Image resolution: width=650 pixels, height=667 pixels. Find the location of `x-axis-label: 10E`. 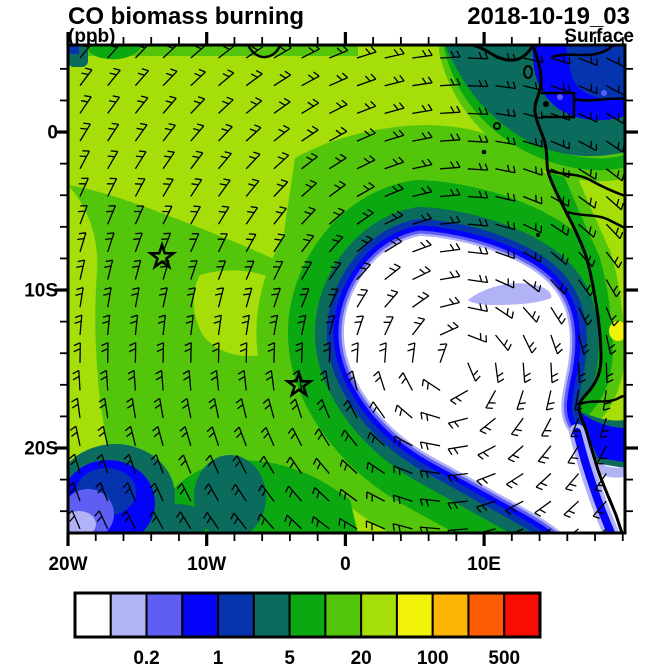

x-axis-label: 10E is located at coordinates (484, 564).